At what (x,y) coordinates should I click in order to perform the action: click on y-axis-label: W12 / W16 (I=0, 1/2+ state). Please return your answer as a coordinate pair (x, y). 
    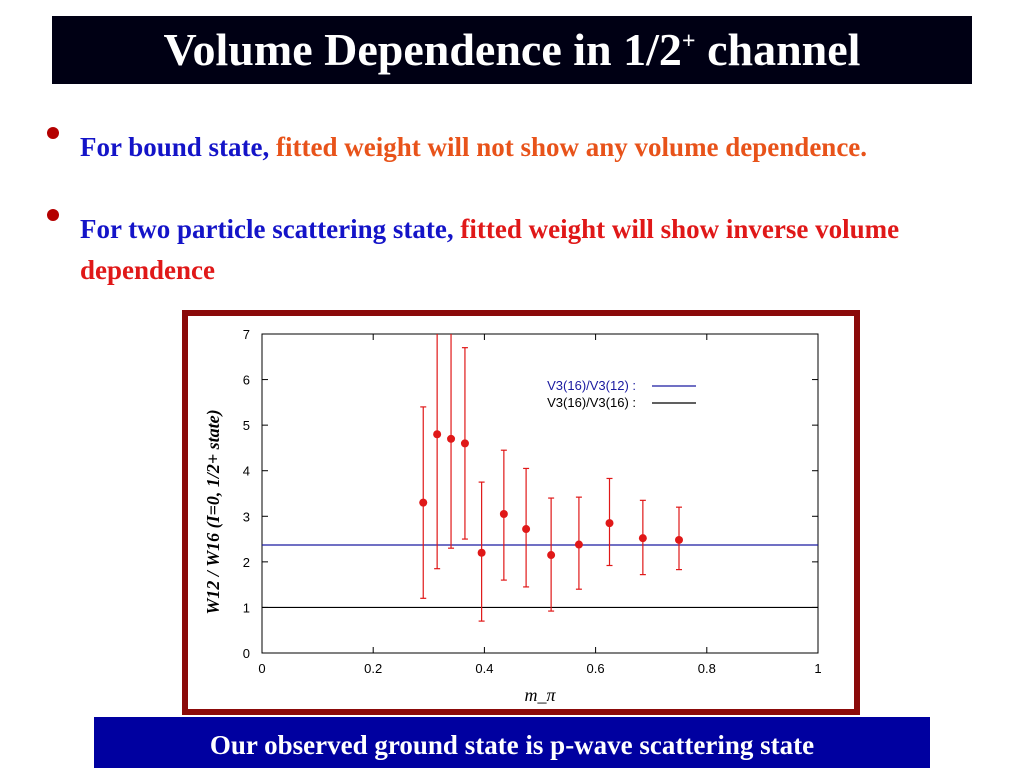
    Looking at the image, I should click on (213, 511).